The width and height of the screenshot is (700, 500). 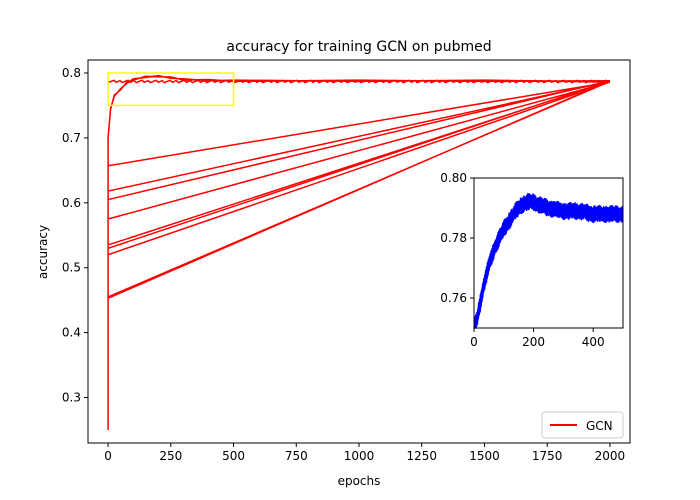 What do you see at coordinates (359, 81) in the screenshot?
I see `series-plateau-gcn` at bounding box center [359, 81].